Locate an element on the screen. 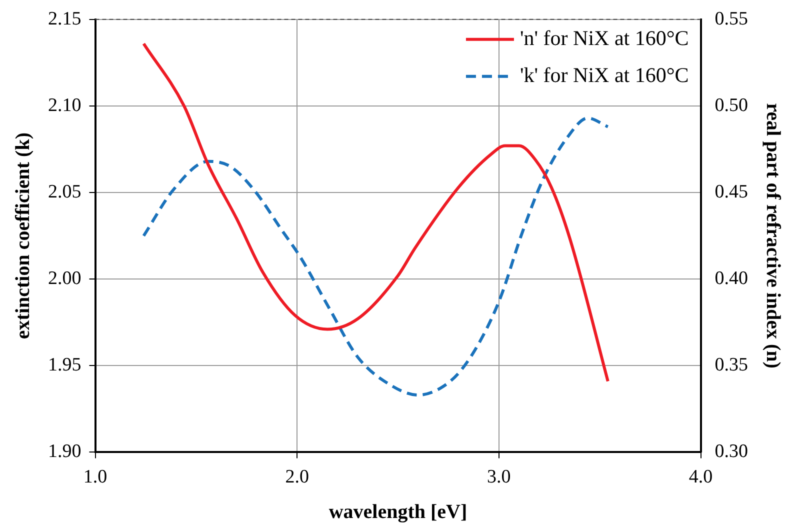 This screenshot has width=796, height=531. legend-label: 'n' for NiX at 160°C is located at coordinates (604, 38).